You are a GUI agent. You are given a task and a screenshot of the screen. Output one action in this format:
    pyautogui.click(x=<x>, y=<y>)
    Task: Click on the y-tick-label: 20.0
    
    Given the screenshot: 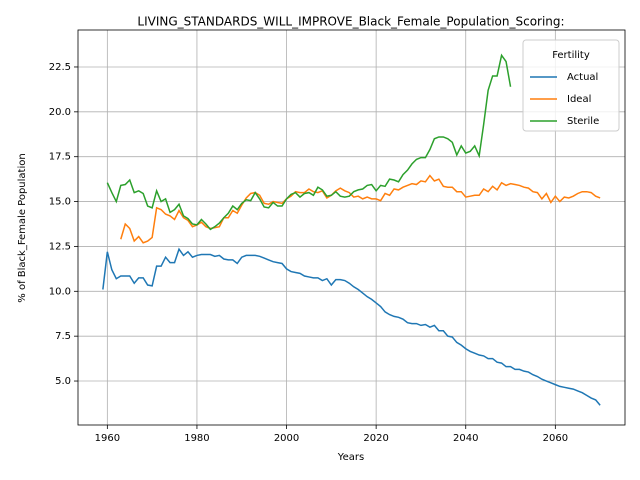 What is the action you would take?
    pyautogui.click(x=60, y=112)
    